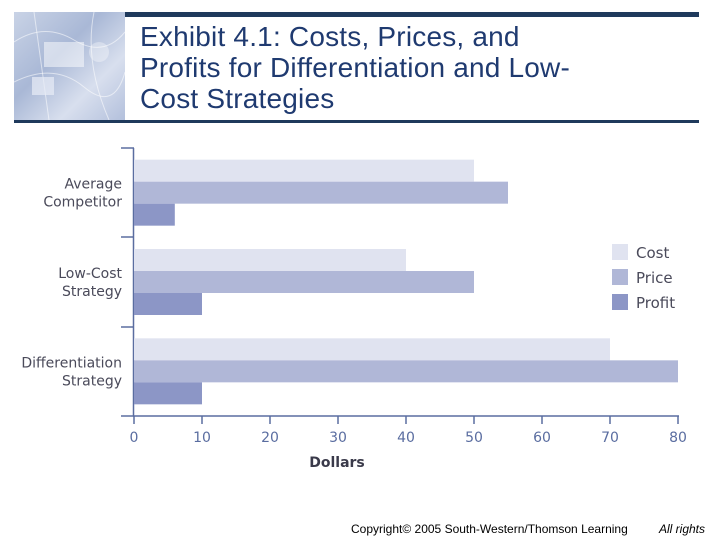 Image resolution: width=720 pixels, height=540 pixels. I want to click on title-line-2: Profits for Differentiation and Low-, so click(355, 67).